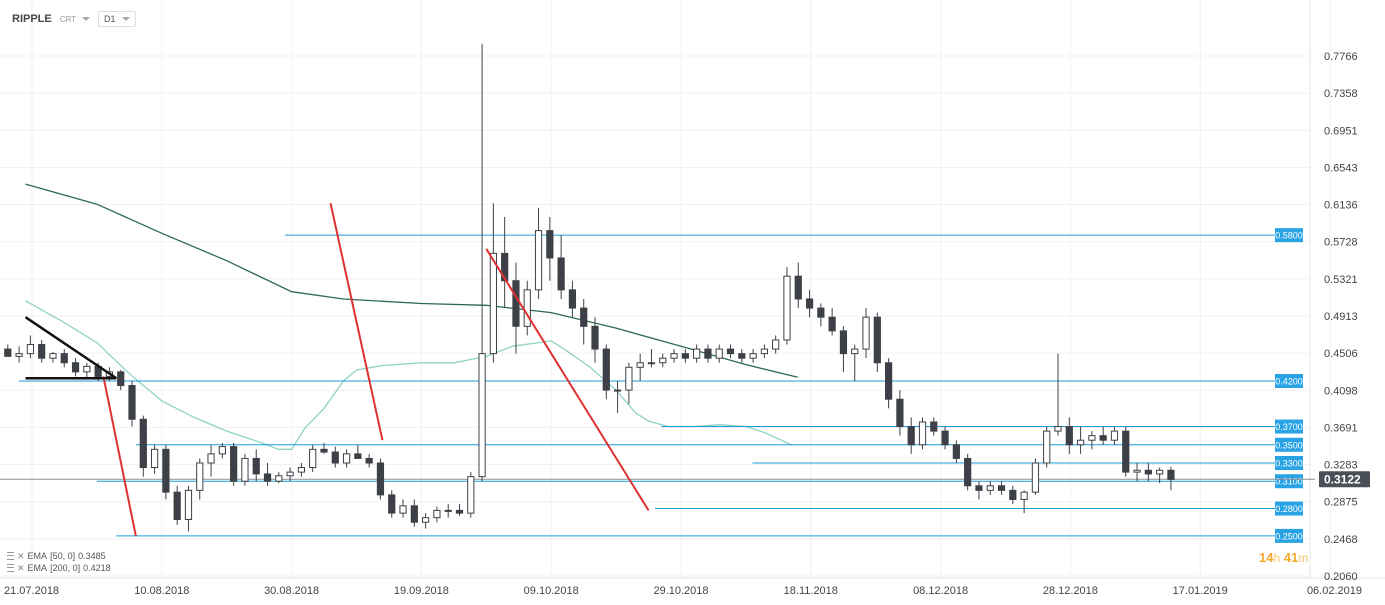  I want to click on current-price-label: 0.3122, so click(1342, 480).